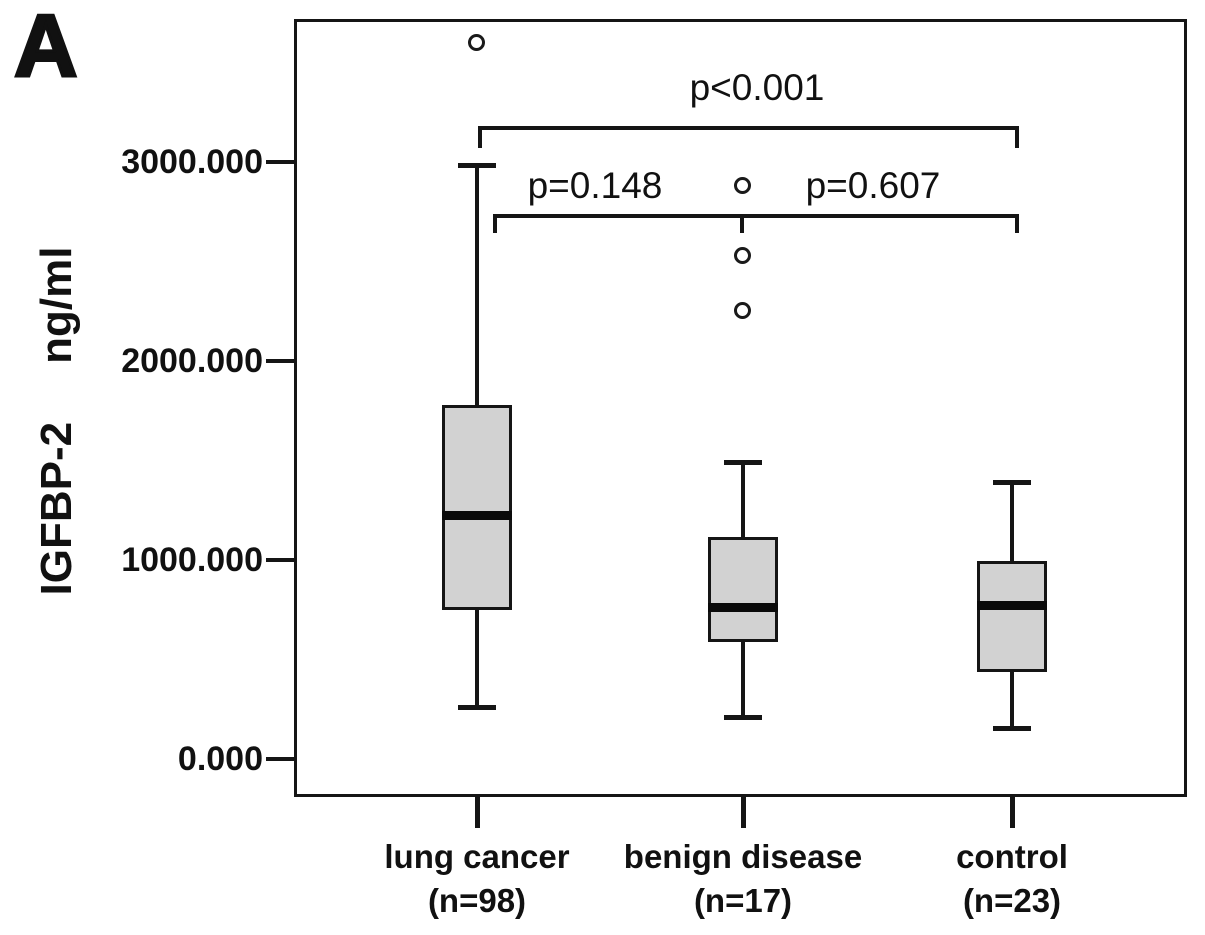 The image size is (1205, 935). I want to click on x-category-label: control (n=23), so click(1012, 879).